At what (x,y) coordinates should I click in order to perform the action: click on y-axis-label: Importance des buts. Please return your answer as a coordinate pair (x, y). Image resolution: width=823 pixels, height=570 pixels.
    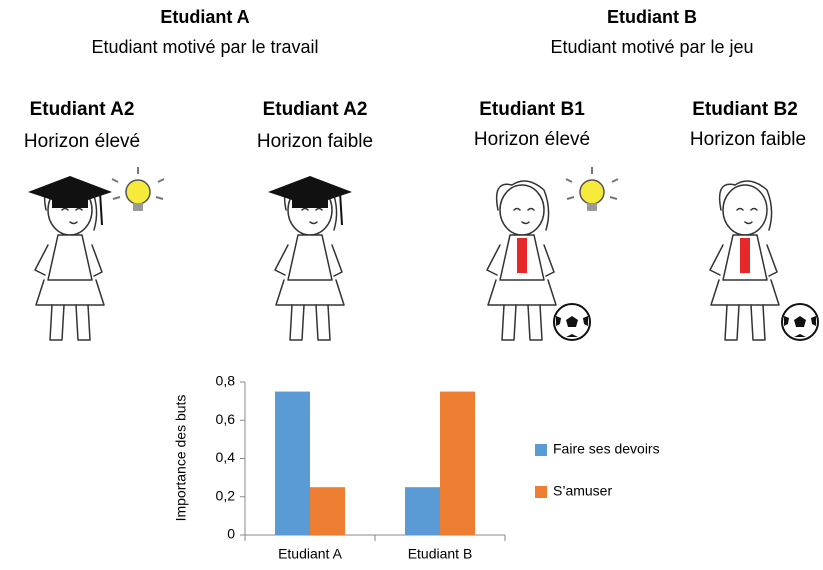
    Looking at the image, I should click on (181, 458).